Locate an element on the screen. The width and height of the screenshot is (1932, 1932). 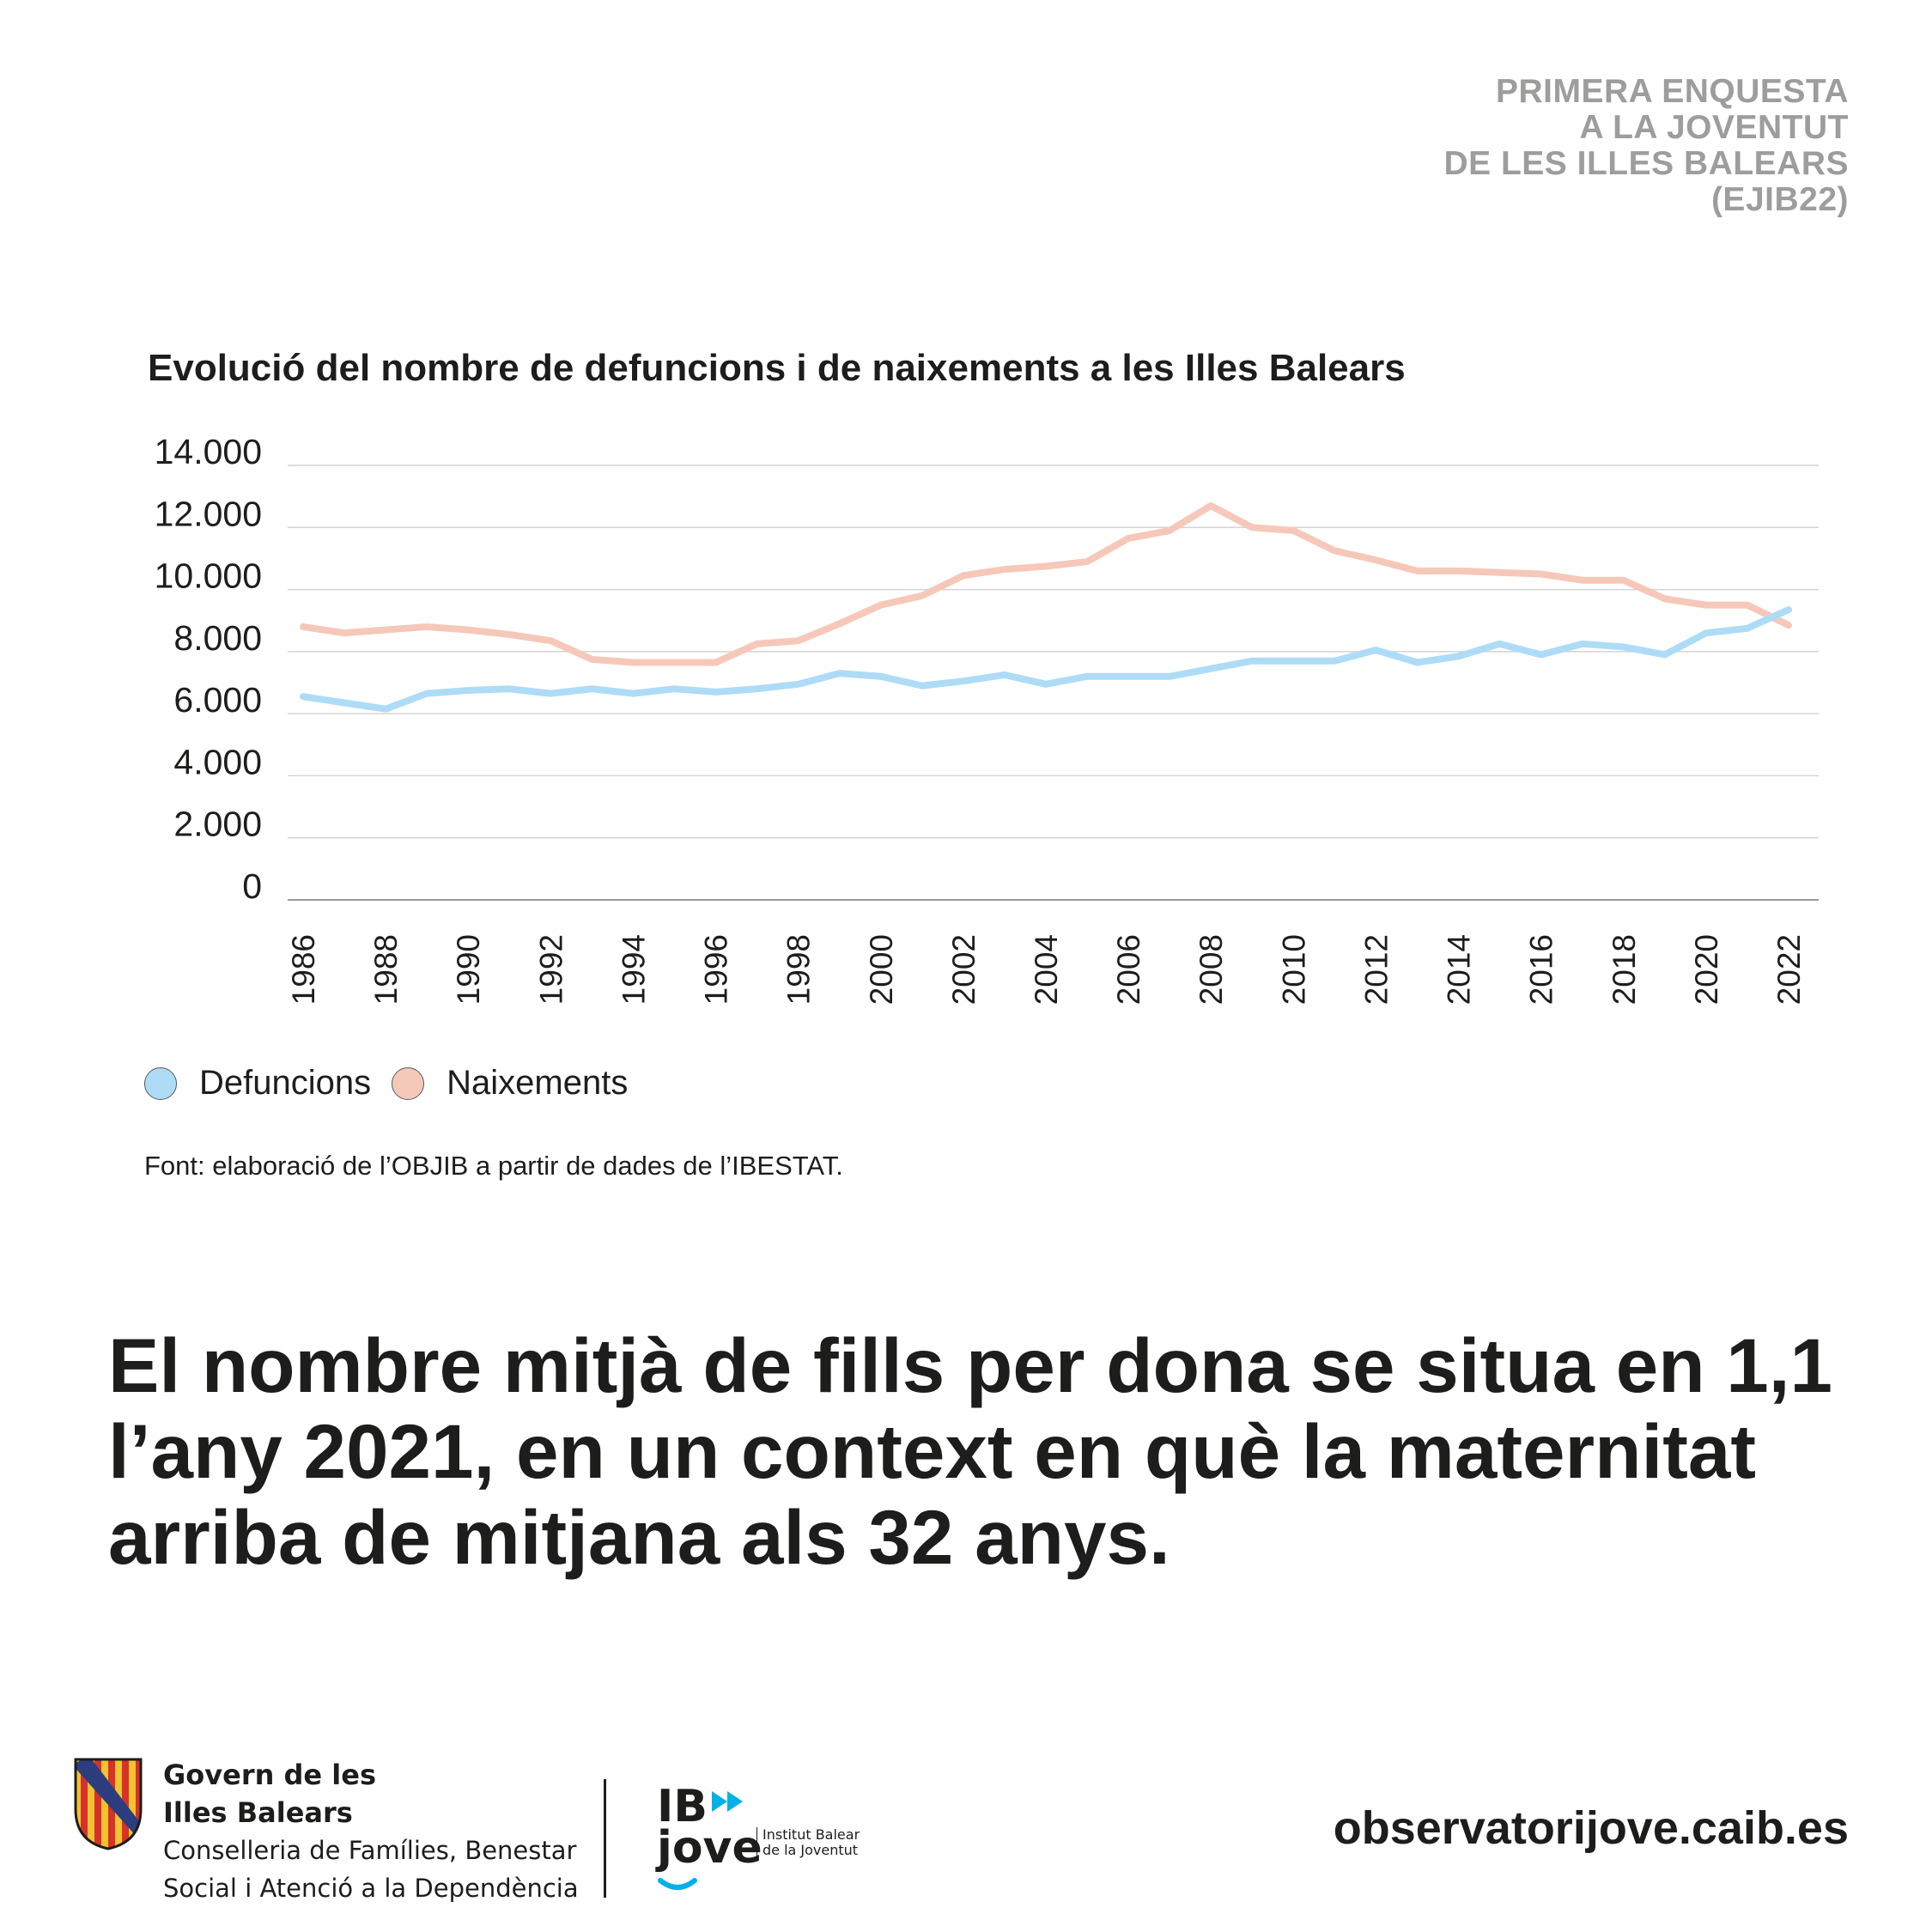
coat-of-arms-icon is located at coordinates (109, 1804).